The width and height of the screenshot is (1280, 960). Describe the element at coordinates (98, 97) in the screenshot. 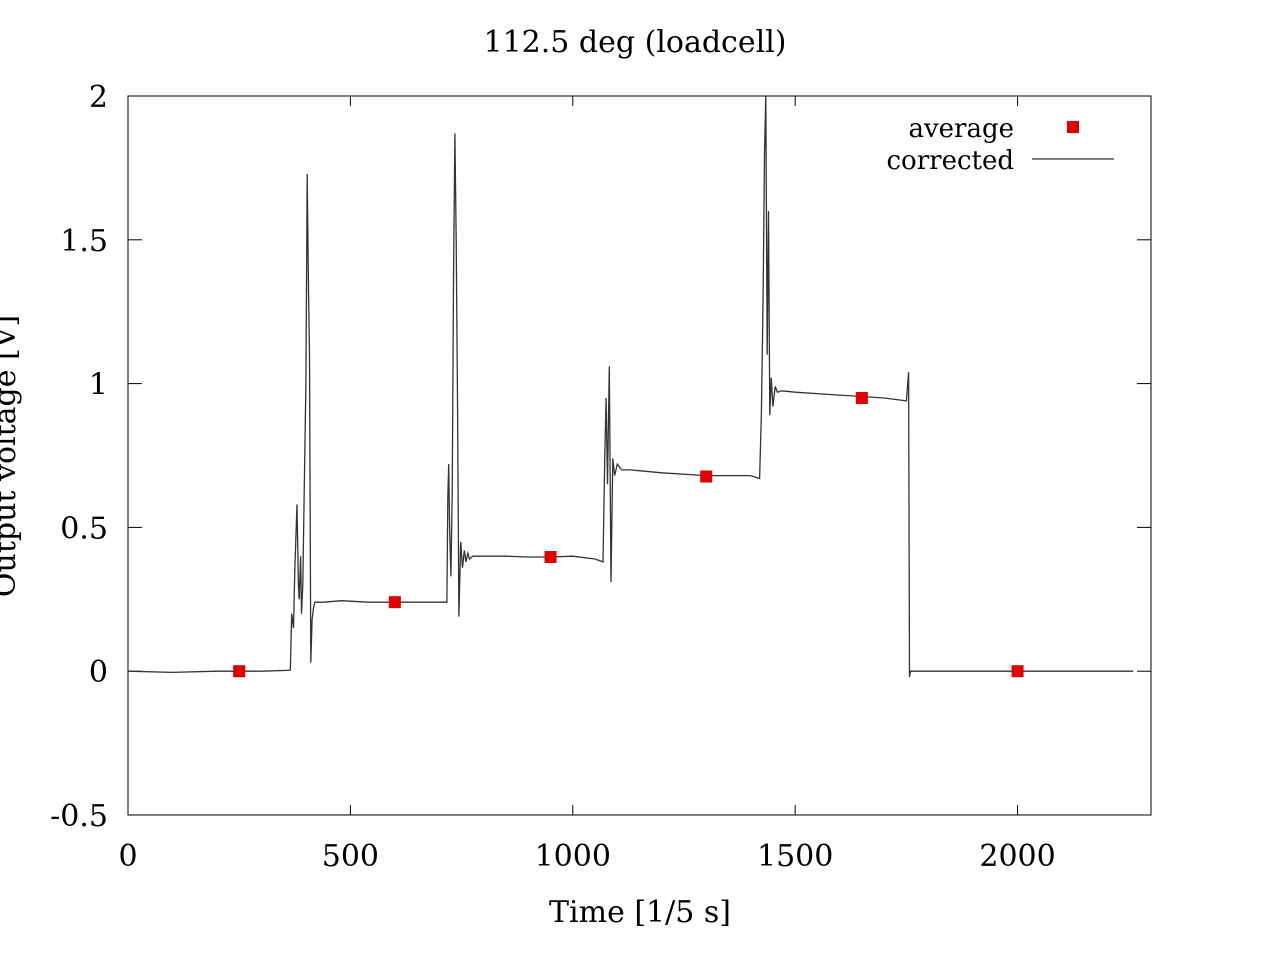

I see `y-tick-label: 2` at that location.